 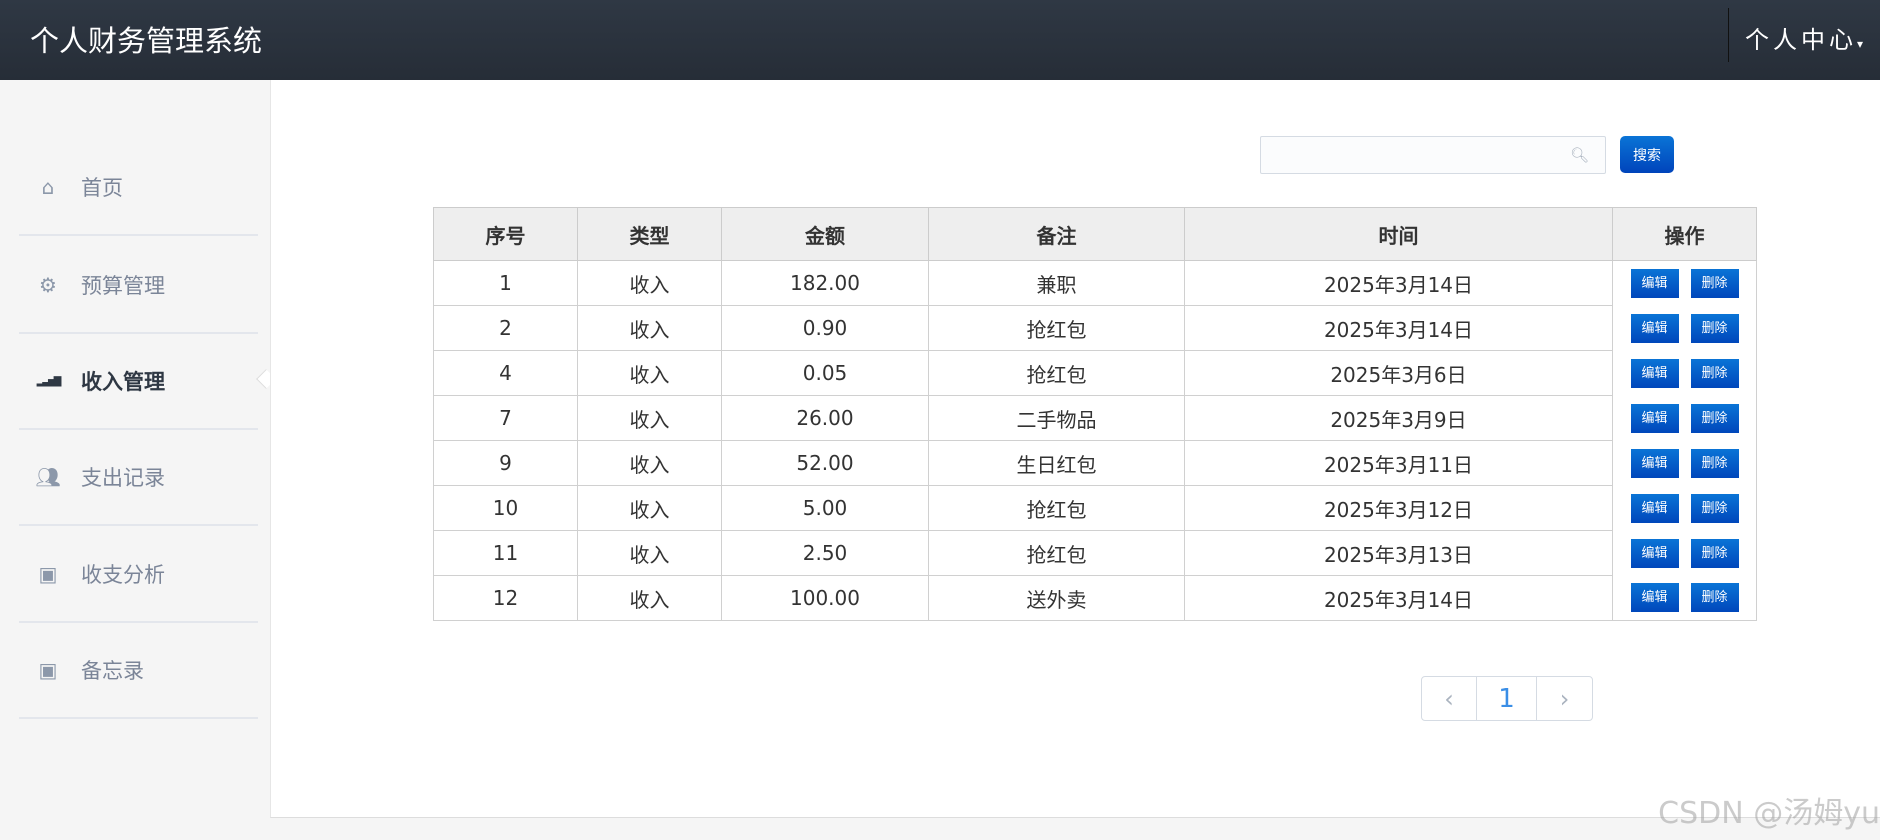 What do you see at coordinates (825, 508) in the screenshot?
I see `table-cell: 5.00` at bounding box center [825, 508].